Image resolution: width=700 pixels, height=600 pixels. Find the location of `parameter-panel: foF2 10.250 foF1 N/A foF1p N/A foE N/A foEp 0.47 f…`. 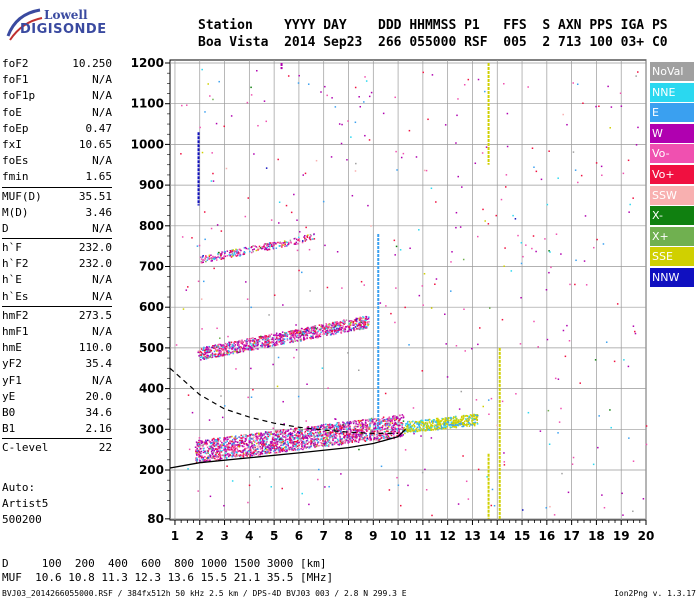

parameter-panel: foF2 10.250 foF1 N/A foF1p N/A foE N/A foEp 0.47 f… is located at coordinates (57, 256).